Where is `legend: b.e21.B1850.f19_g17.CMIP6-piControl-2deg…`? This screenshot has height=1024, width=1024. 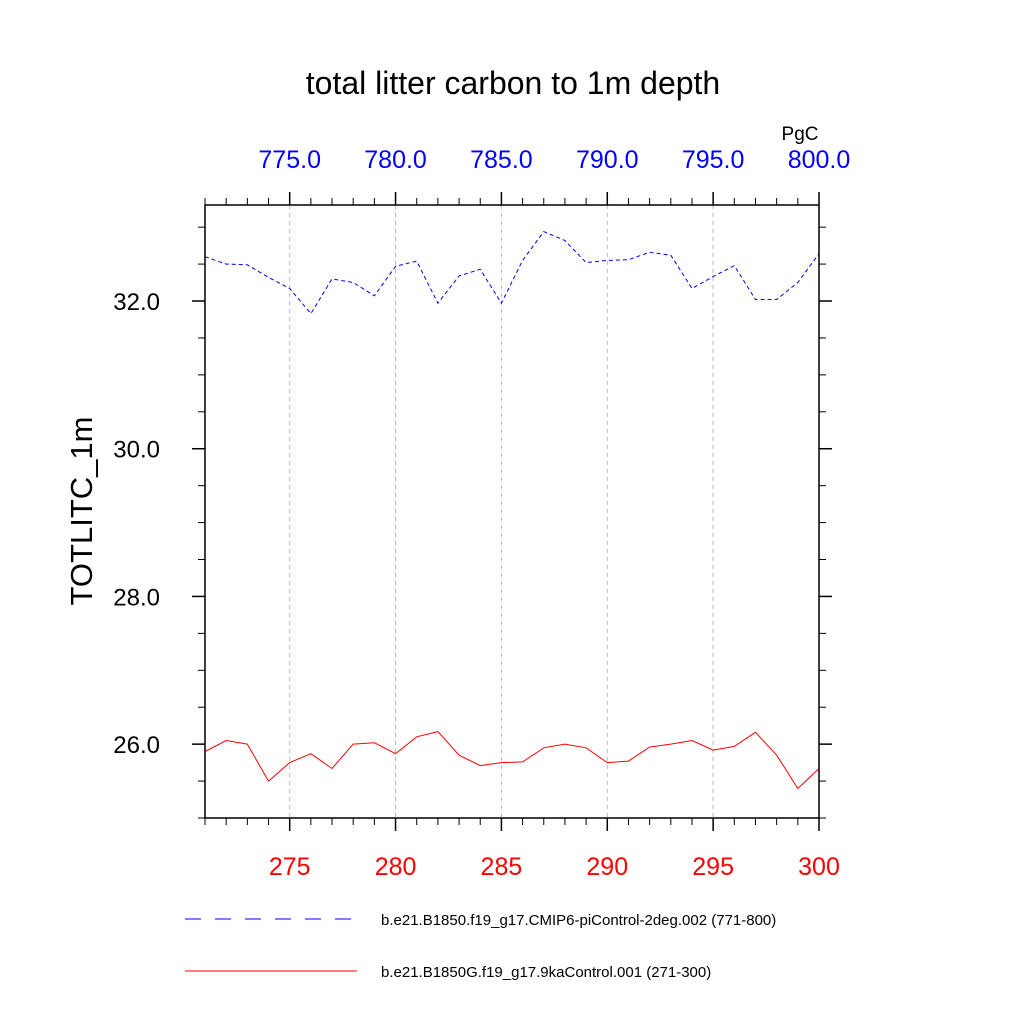
legend: b.e21.B1850.f19_g17.CMIP6-piControl-2deg… is located at coordinates (480, 946).